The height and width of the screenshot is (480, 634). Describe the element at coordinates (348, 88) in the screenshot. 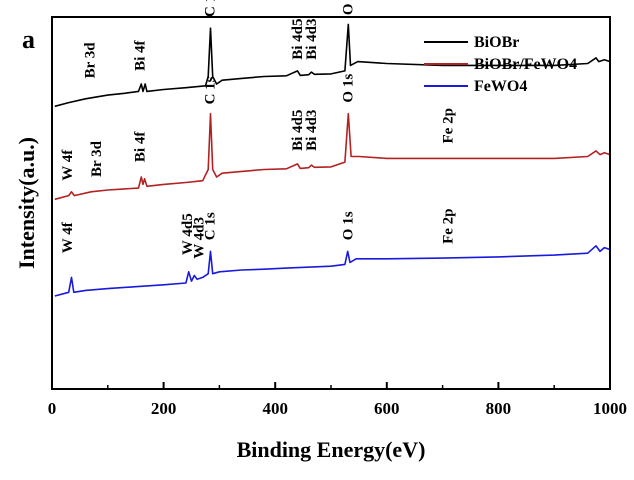

I see `peak-label-12: O 1s` at that location.